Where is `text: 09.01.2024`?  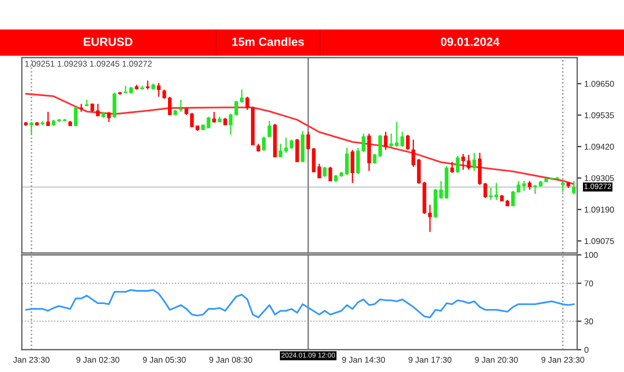 text: 09.01.2024 is located at coordinates (470, 42).